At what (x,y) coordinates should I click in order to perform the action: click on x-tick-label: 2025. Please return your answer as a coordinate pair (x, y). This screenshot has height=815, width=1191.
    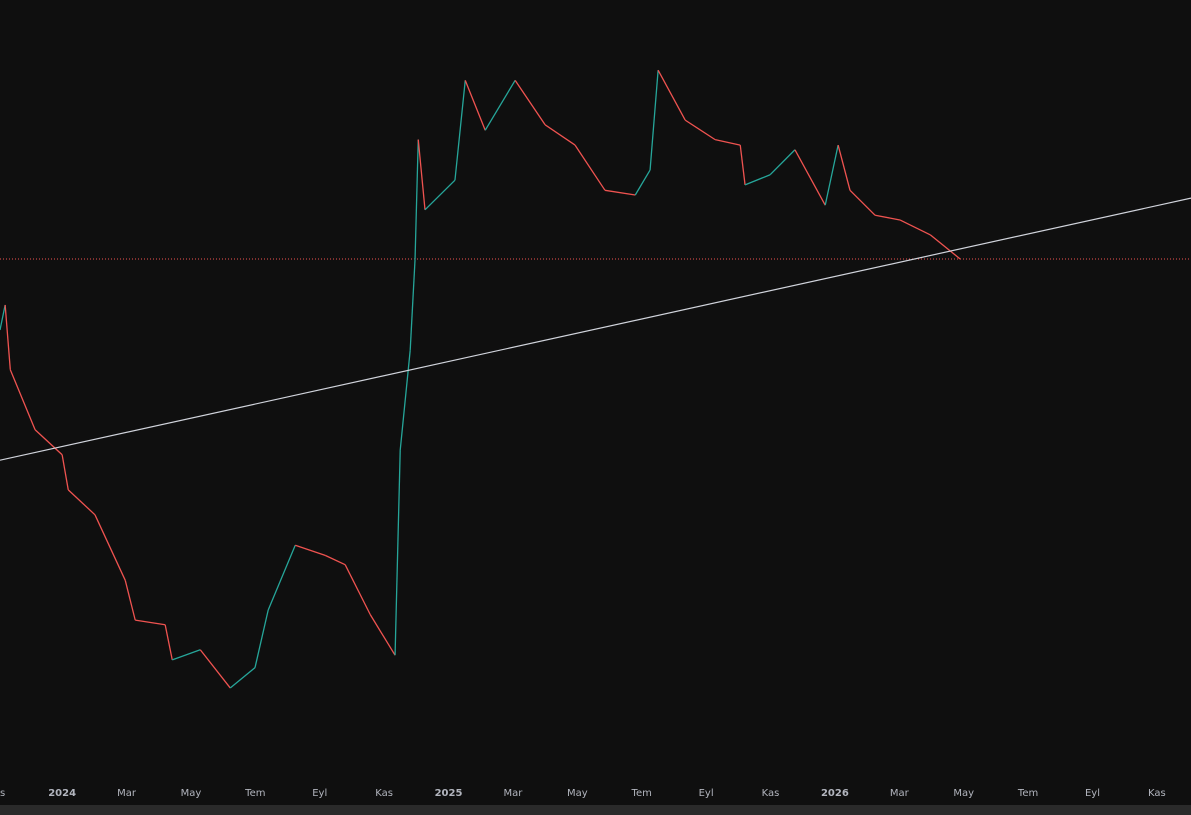
    Looking at the image, I should click on (449, 793).